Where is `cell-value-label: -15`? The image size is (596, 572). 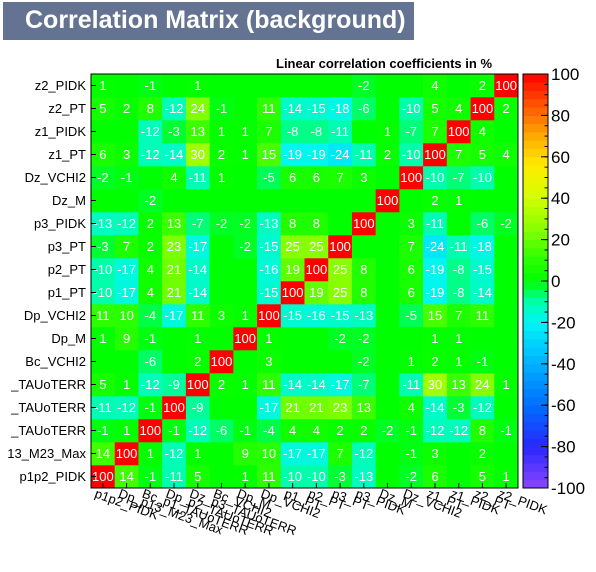
cell-value-label: -15 is located at coordinates (316, 108).